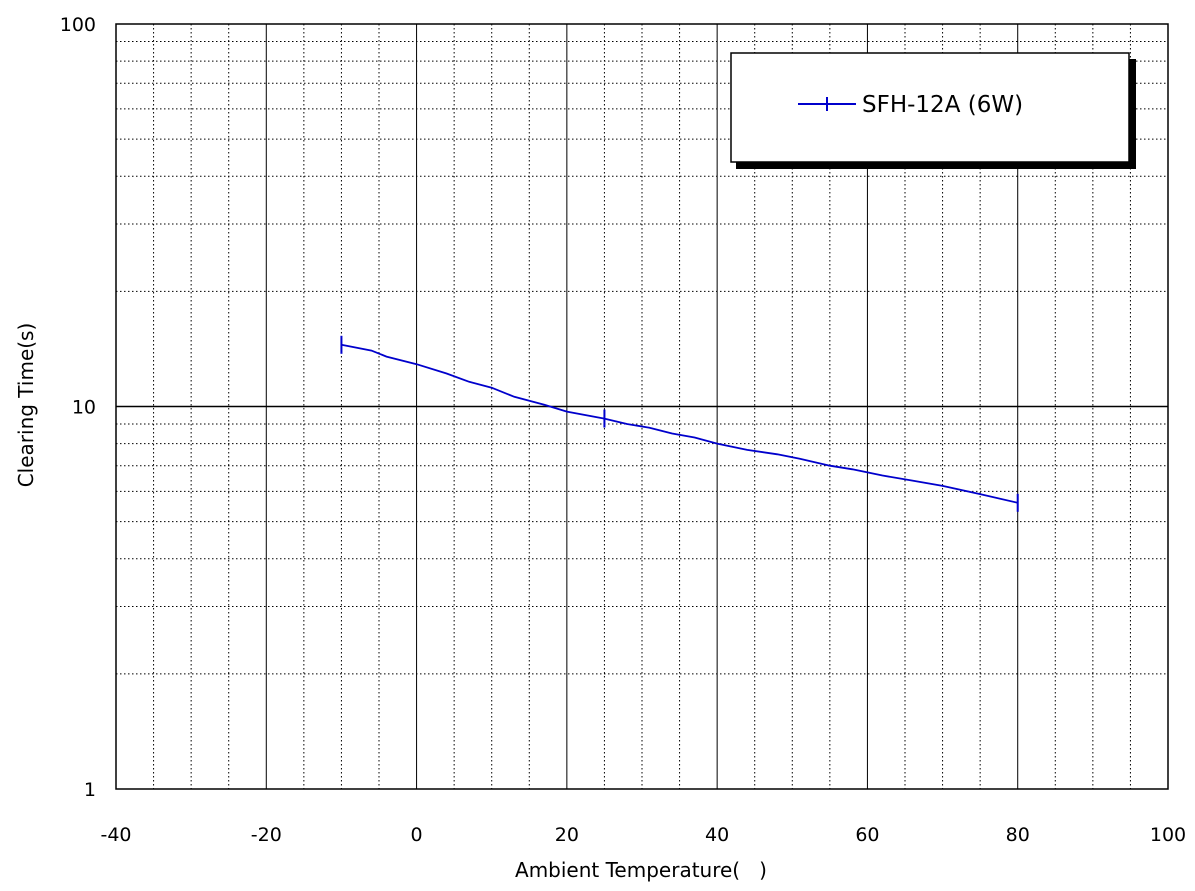 The width and height of the screenshot is (1195, 891). What do you see at coordinates (717, 835) in the screenshot?
I see `x-tick-label: 40` at bounding box center [717, 835].